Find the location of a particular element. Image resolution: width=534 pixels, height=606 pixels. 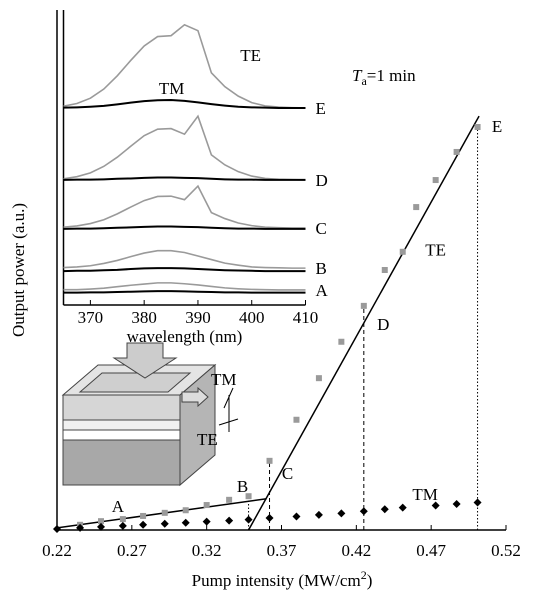

condition-sub: a is located at coordinates (364, 81).